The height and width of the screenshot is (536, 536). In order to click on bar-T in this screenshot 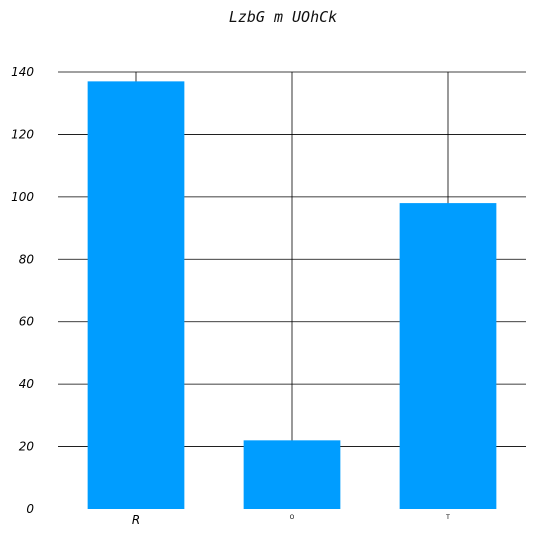, I will do `click(448, 356)`.